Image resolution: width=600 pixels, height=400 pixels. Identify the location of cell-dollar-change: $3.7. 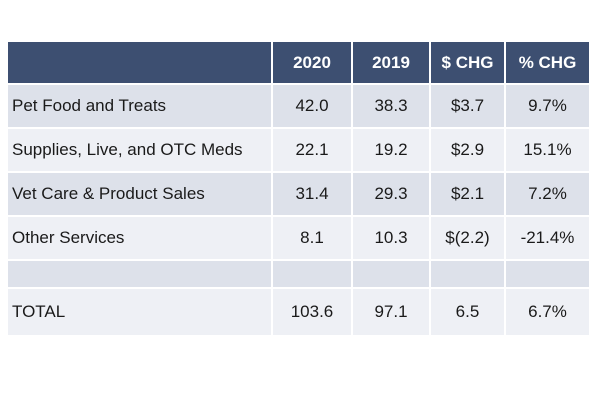
(467, 105).